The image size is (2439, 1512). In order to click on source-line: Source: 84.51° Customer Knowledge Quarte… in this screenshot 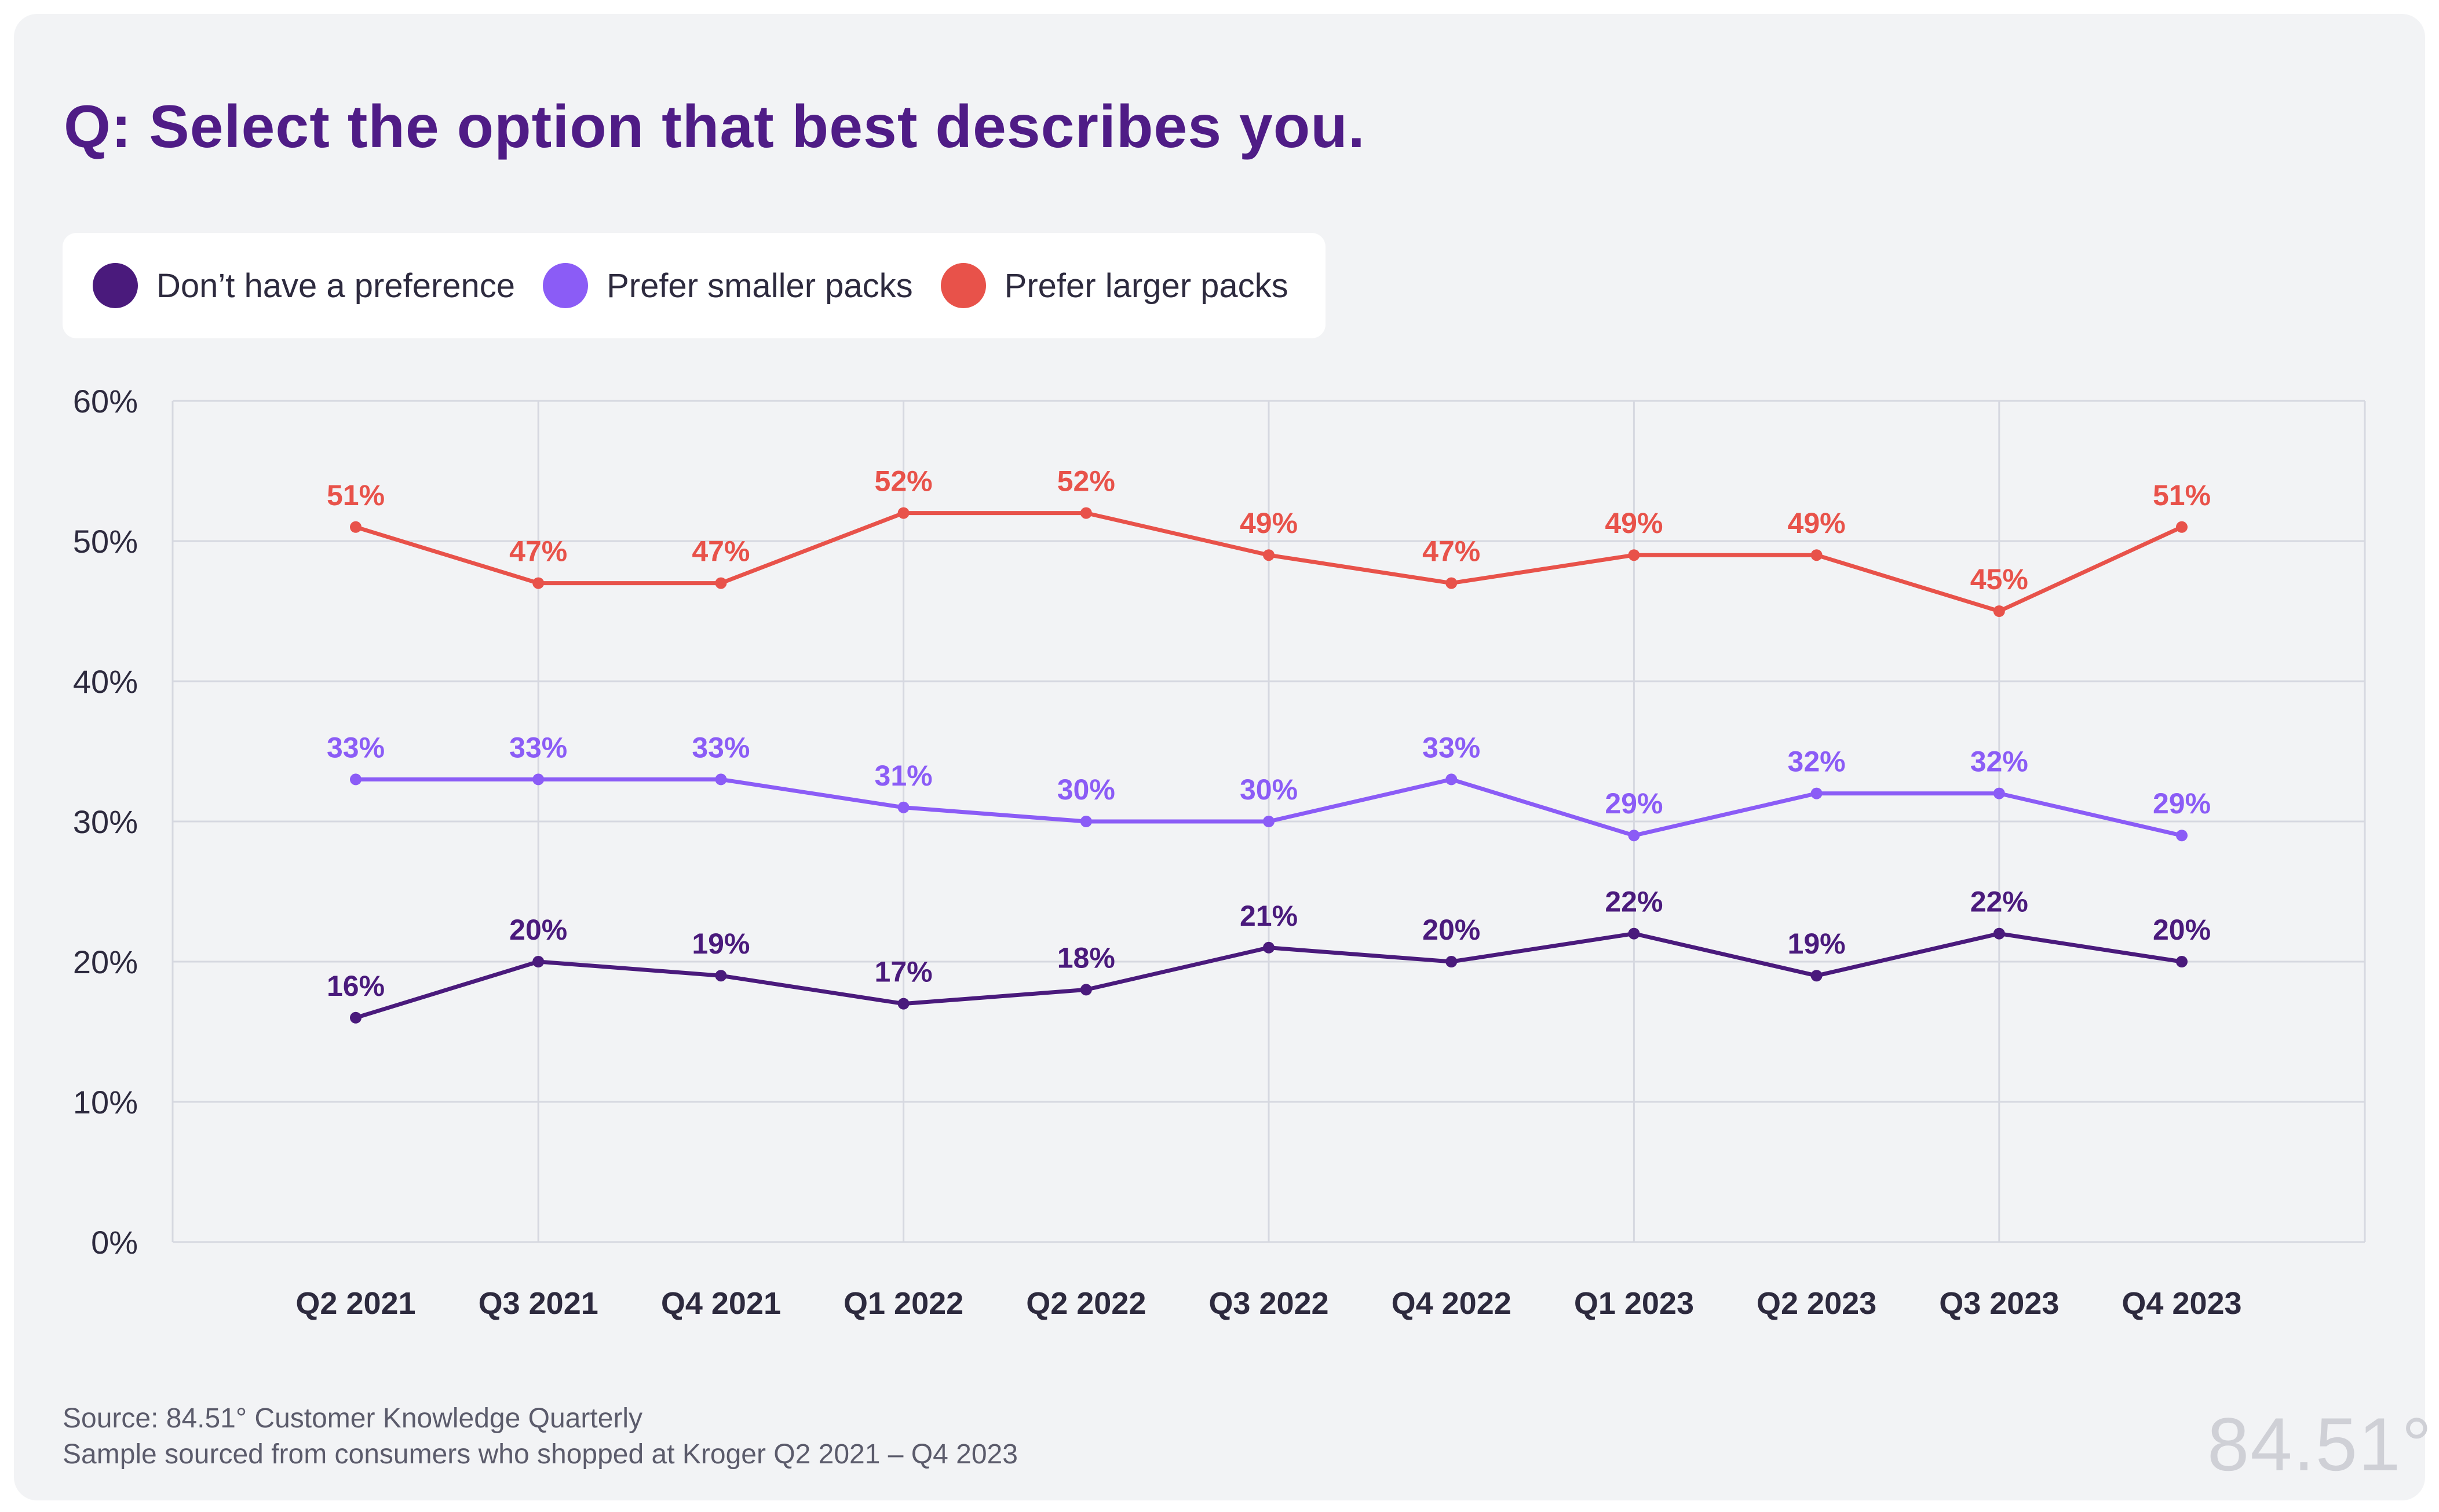, I will do `click(353, 1419)`.